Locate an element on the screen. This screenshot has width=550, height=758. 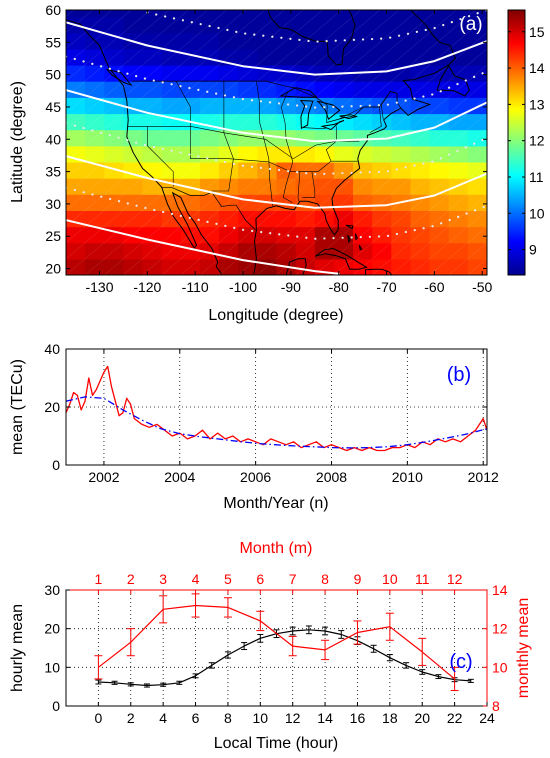
x-tick-label-c: 8 is located at coordinates (228, 718).